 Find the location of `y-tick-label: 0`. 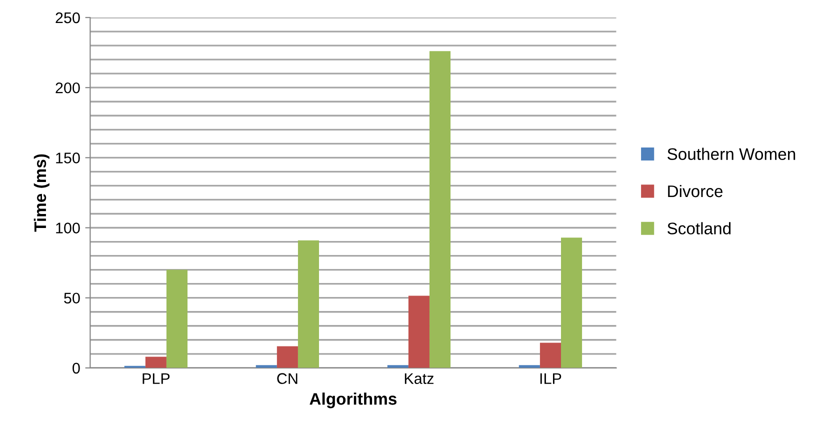

y-tick-label: 0 is located at coordinates (76, 368).